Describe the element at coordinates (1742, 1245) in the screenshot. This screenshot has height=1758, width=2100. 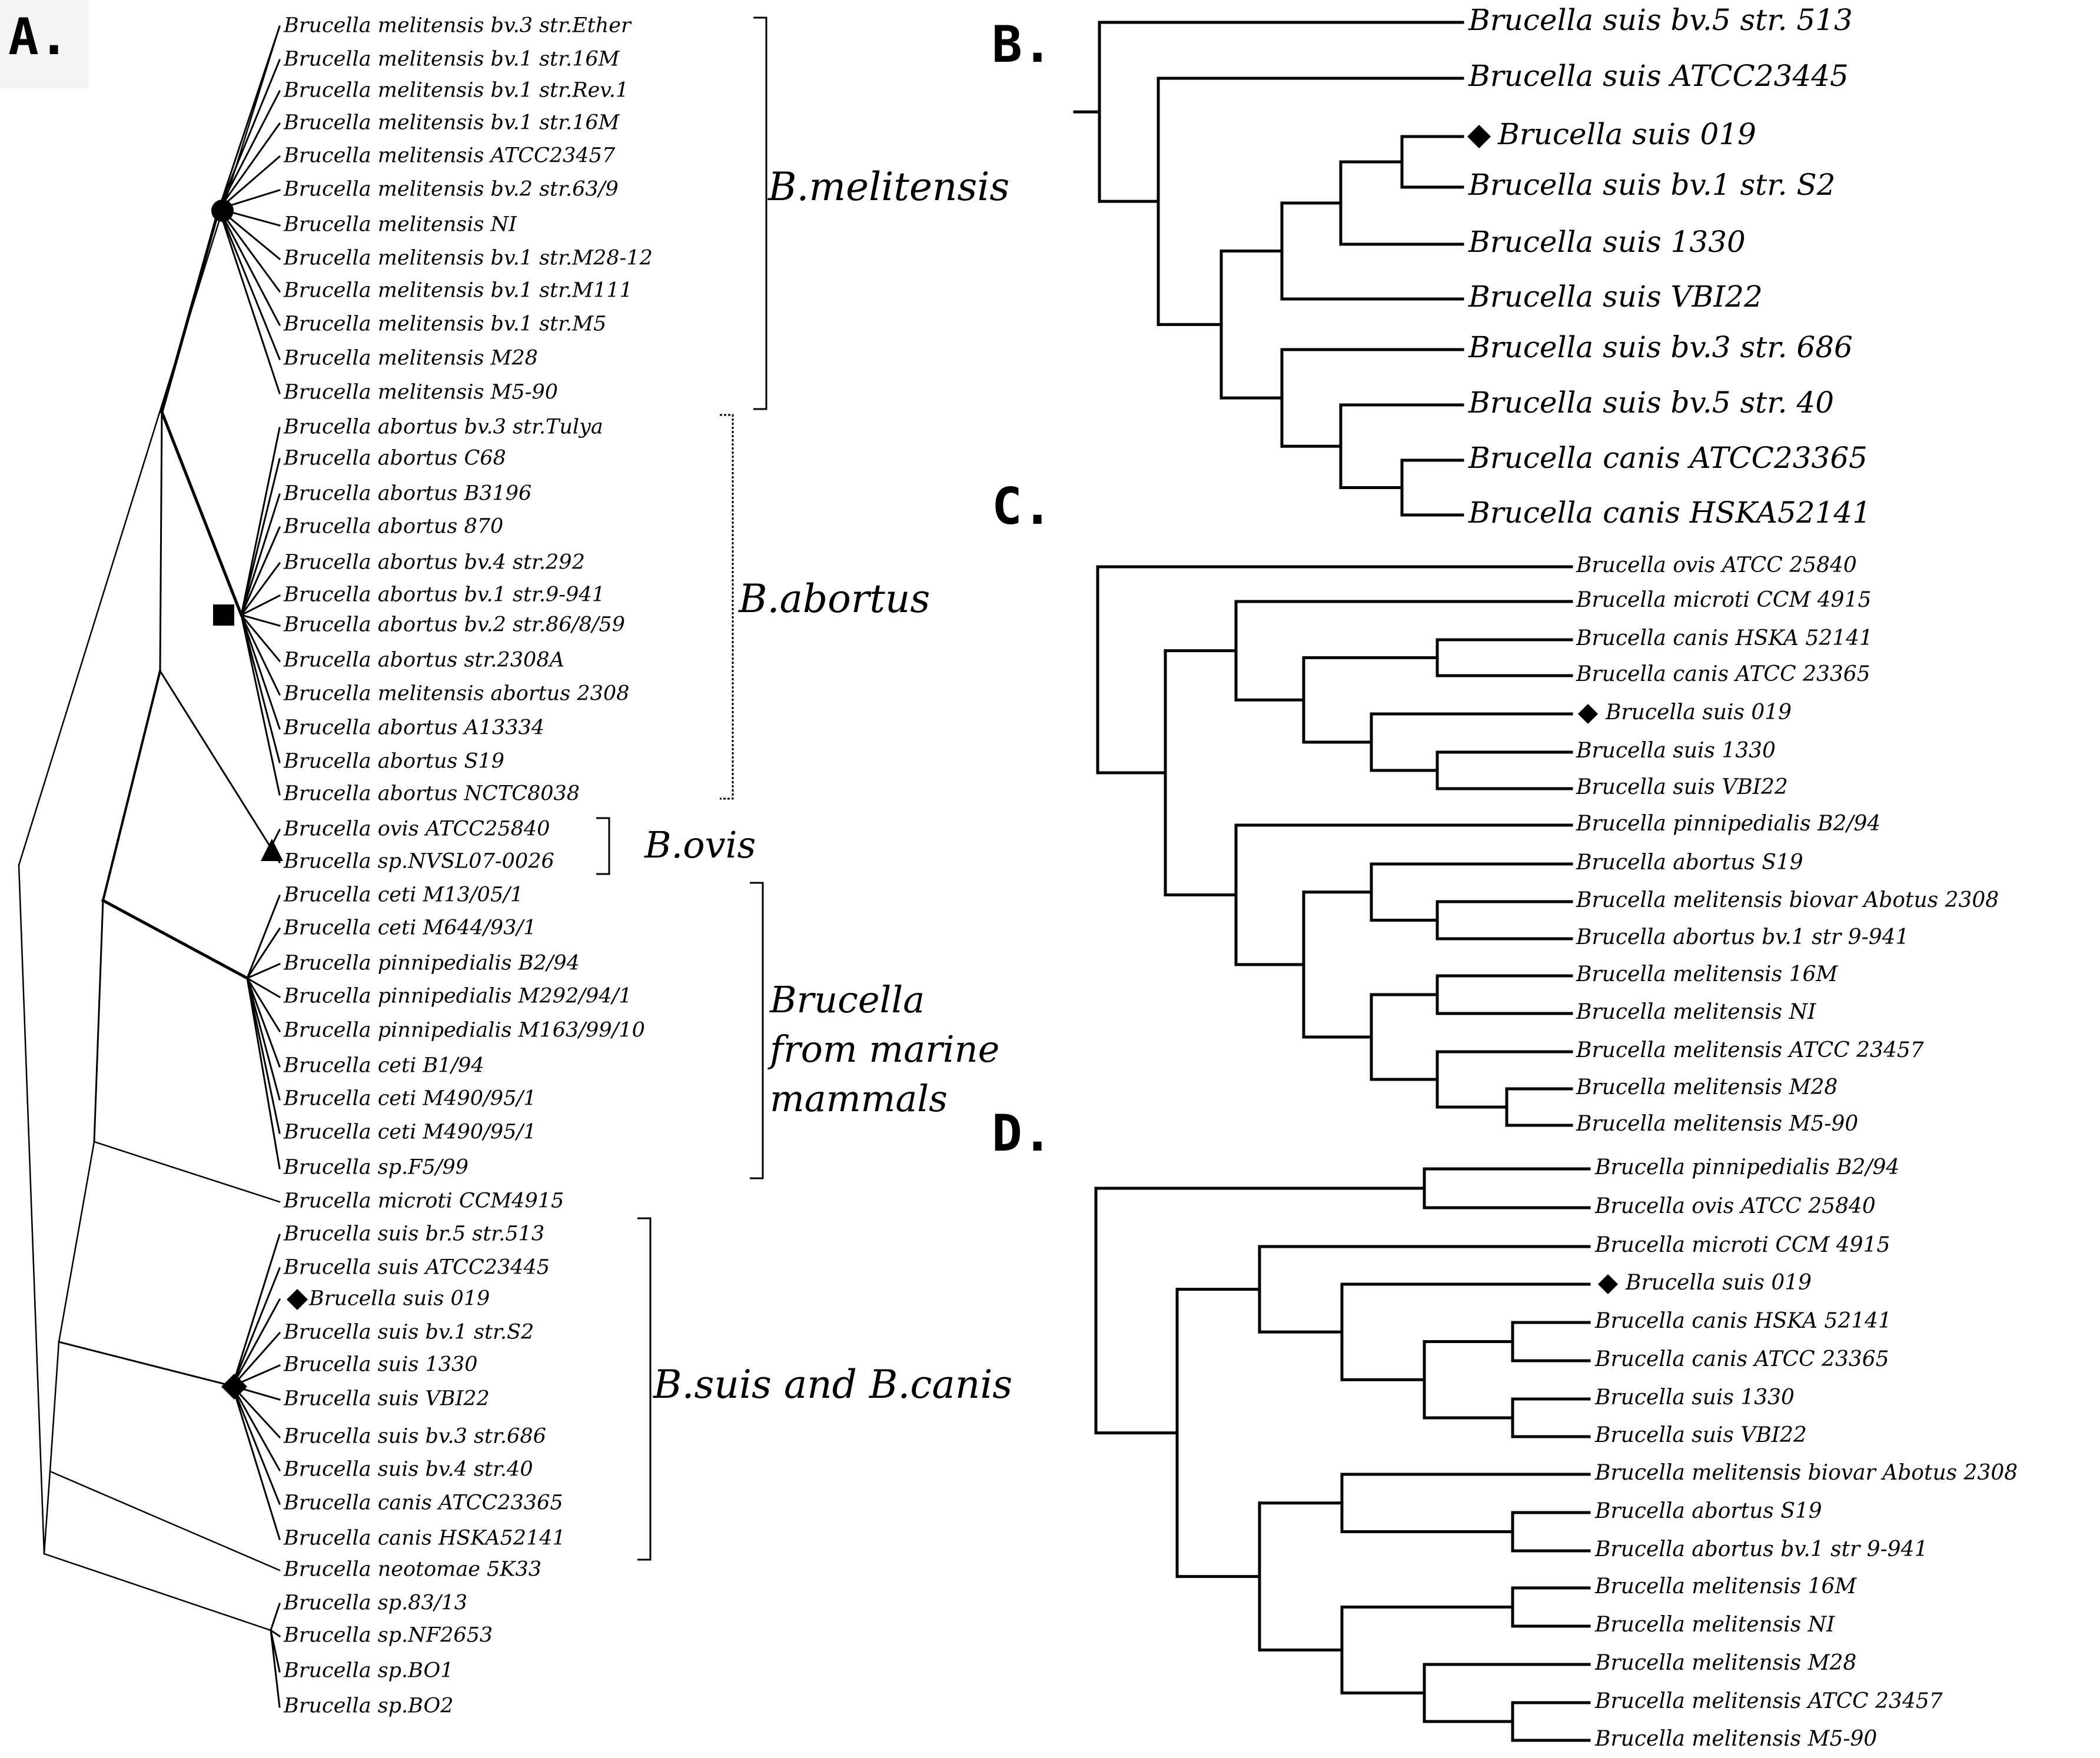
I see `tip-label: Brucella microti CCM 4915` at that location.